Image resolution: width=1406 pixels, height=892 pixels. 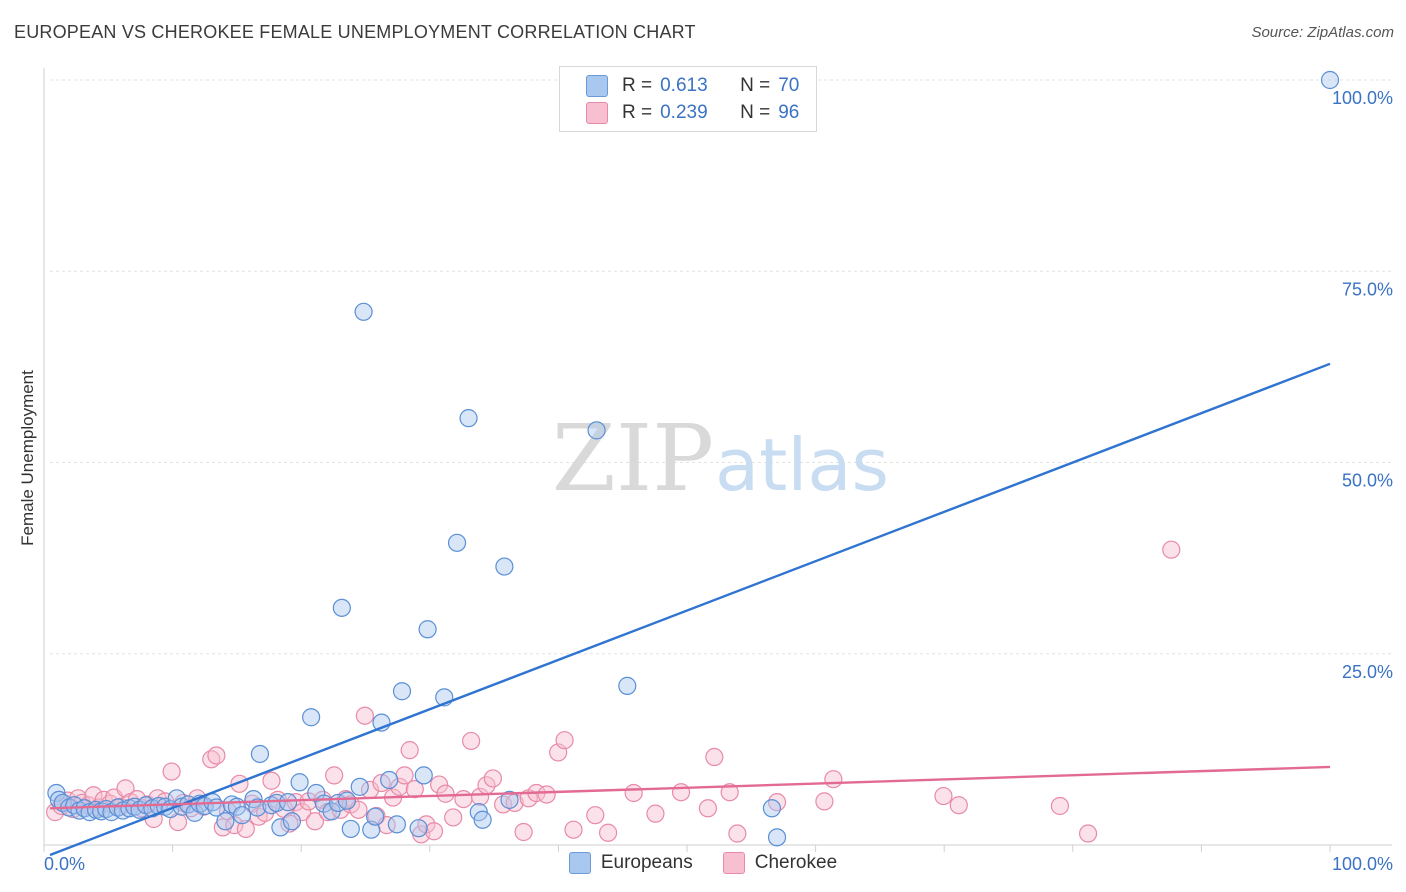 I want to click on legend-row-europeans: R = 0.613 N = 70, so click(x=692, y=86).